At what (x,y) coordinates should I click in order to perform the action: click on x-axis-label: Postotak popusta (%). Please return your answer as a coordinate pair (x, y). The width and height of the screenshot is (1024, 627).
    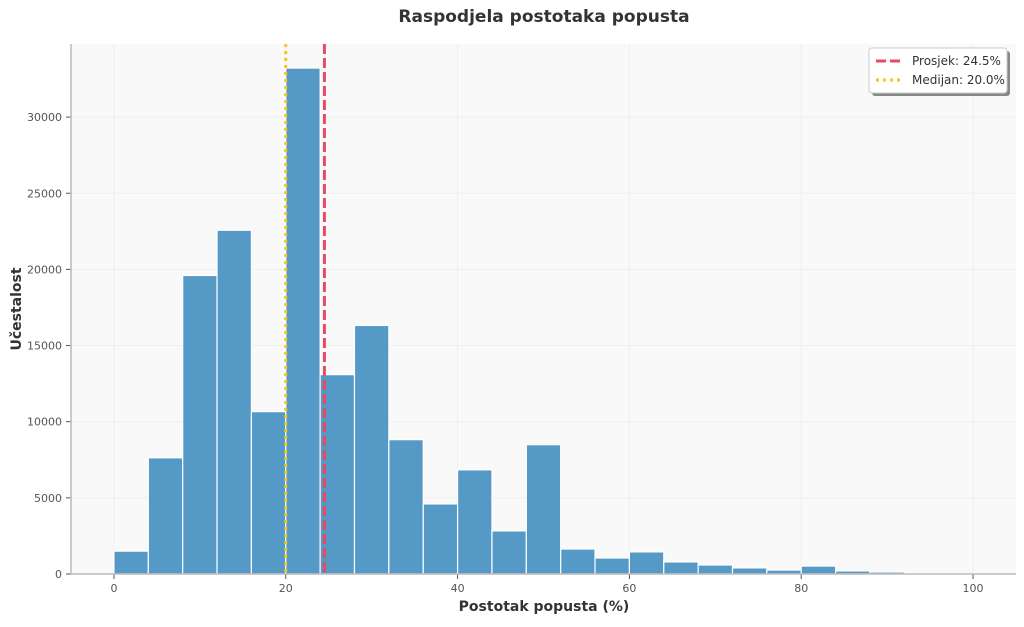
    Looking at the image, I should click on (544, 607).